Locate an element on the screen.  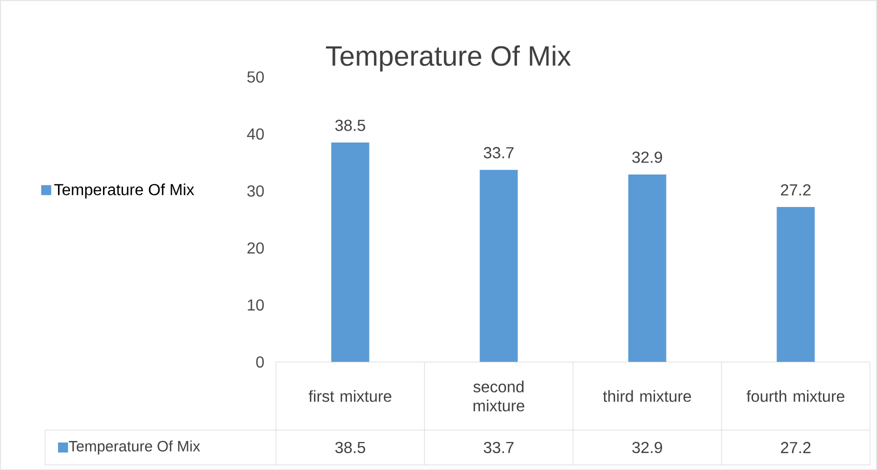
chart-title: Temperature Of Mix is located at coordinates (448, 58).